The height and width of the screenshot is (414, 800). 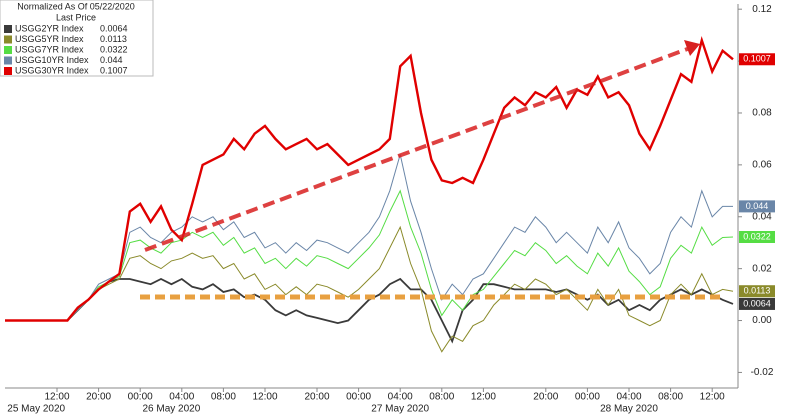 I want to click on legend-label: USGG10YR Index, so click(x=52, y=60).